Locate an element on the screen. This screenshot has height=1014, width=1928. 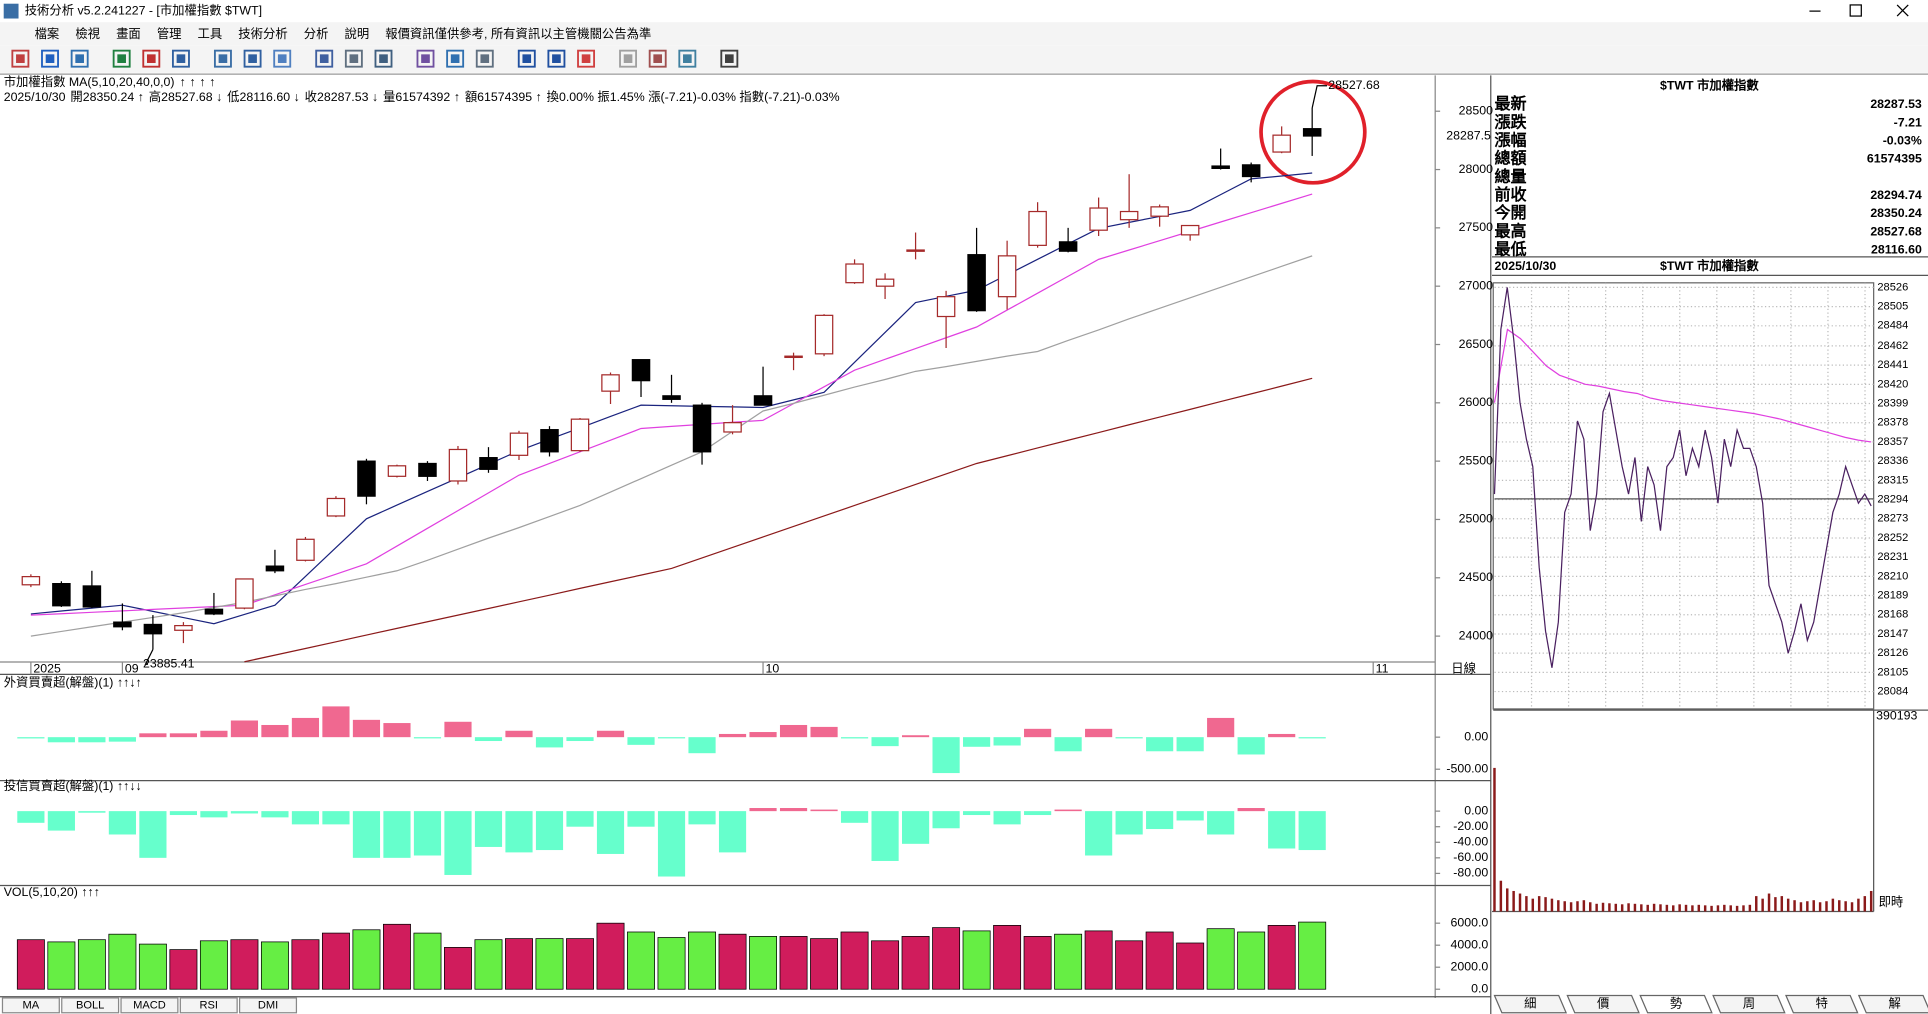
tab-label: 價 is located at coordinates (1603, 1003).